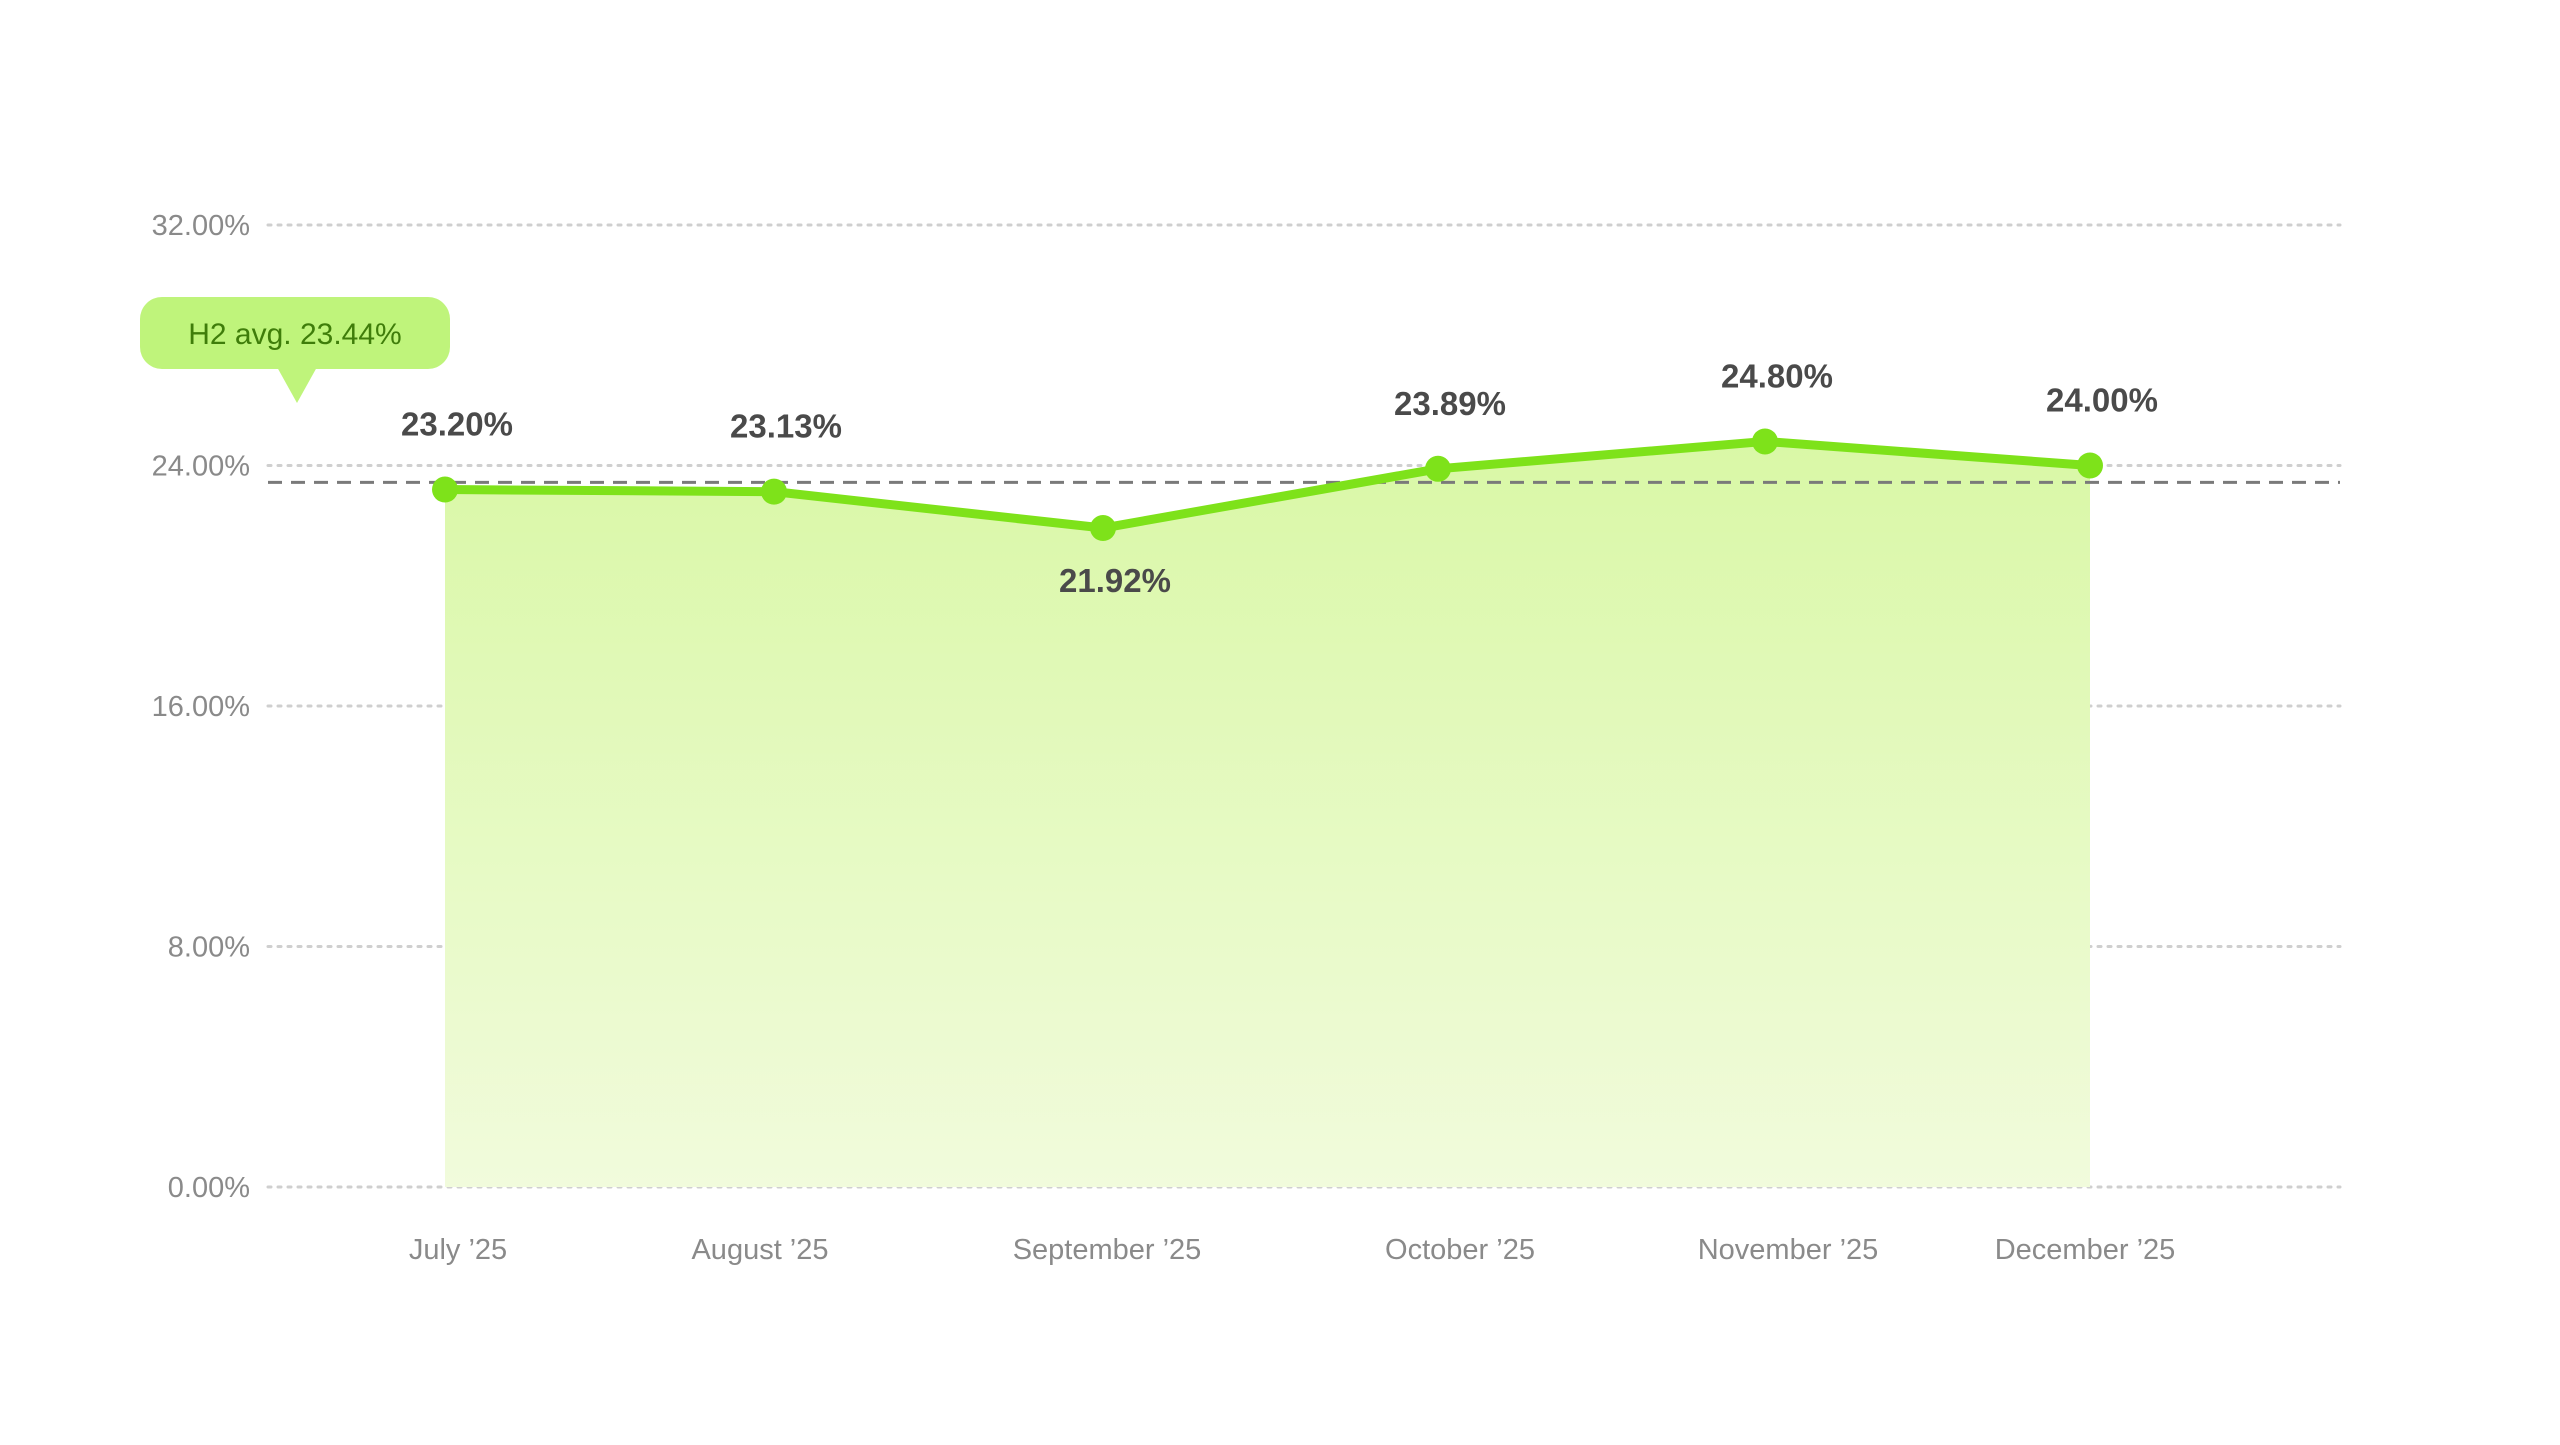 Image resolution: width=2560 pixels, height=1445 pixels. What do you see at coordinates (1107, 1250) in the screenshot?
I see `x-tick-label: September ’25` at bounding box center [1107, 1250].